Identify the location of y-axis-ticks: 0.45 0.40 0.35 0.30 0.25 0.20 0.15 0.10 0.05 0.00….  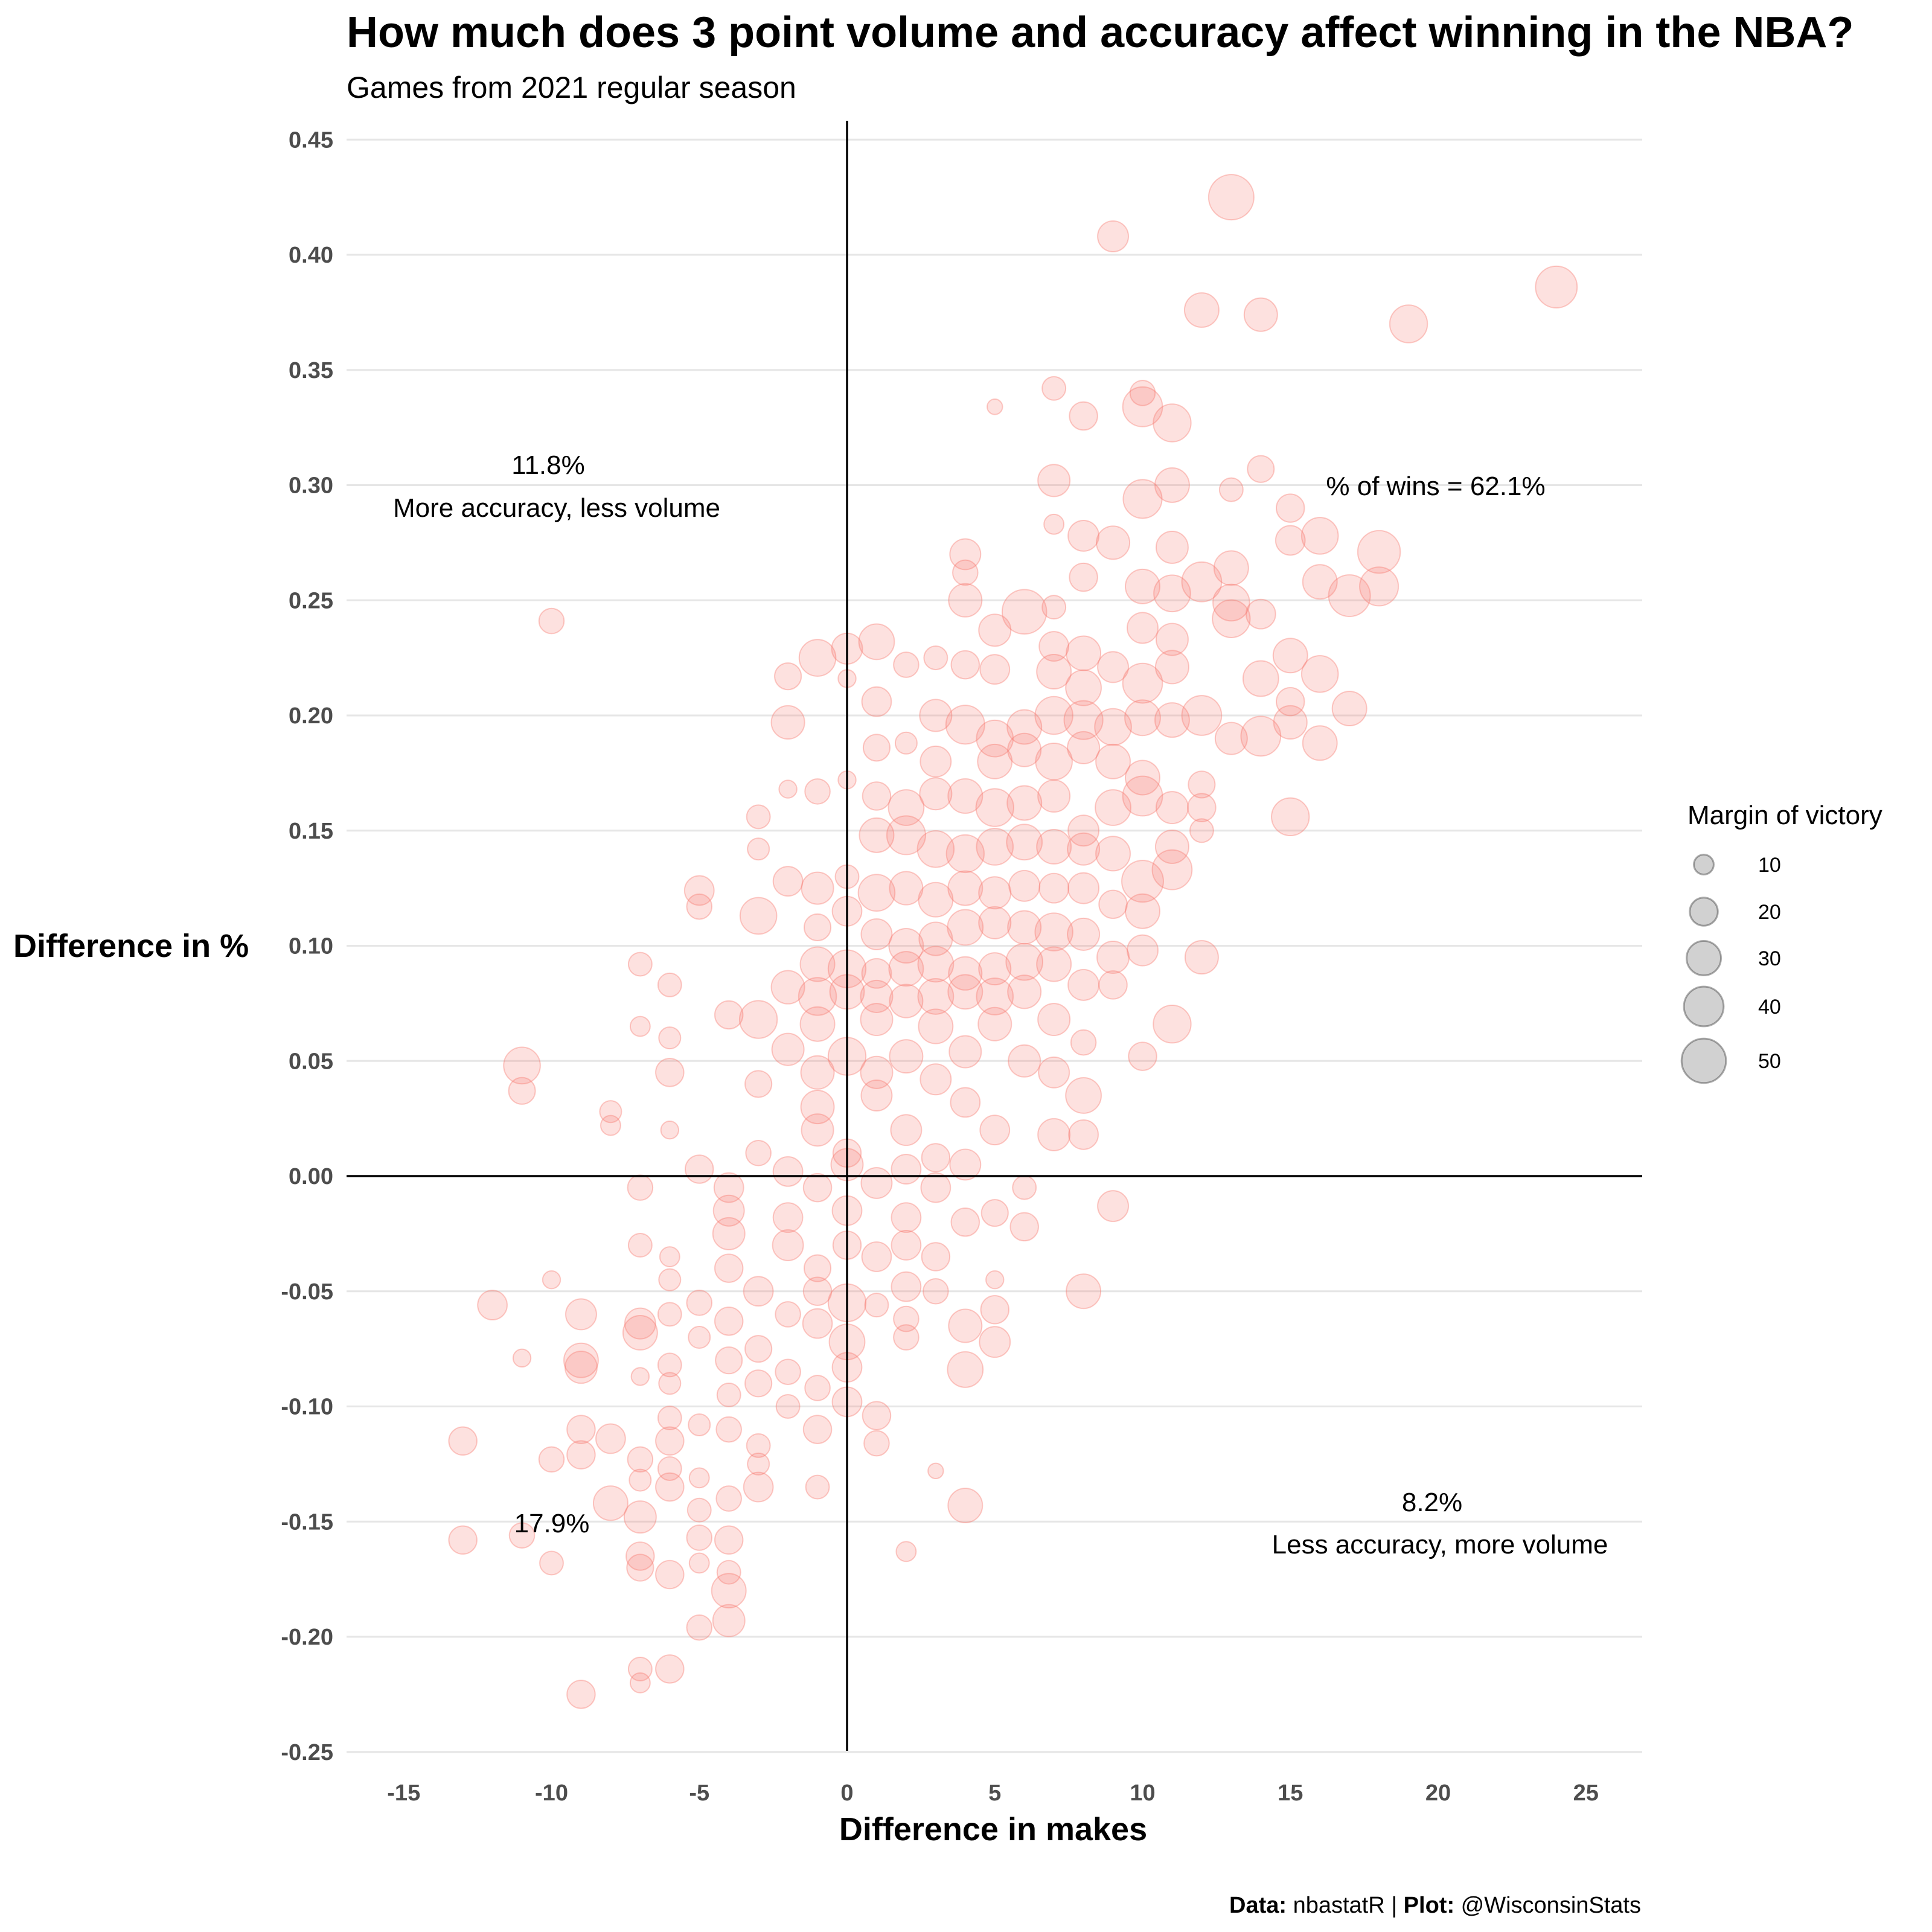
(307, 946).